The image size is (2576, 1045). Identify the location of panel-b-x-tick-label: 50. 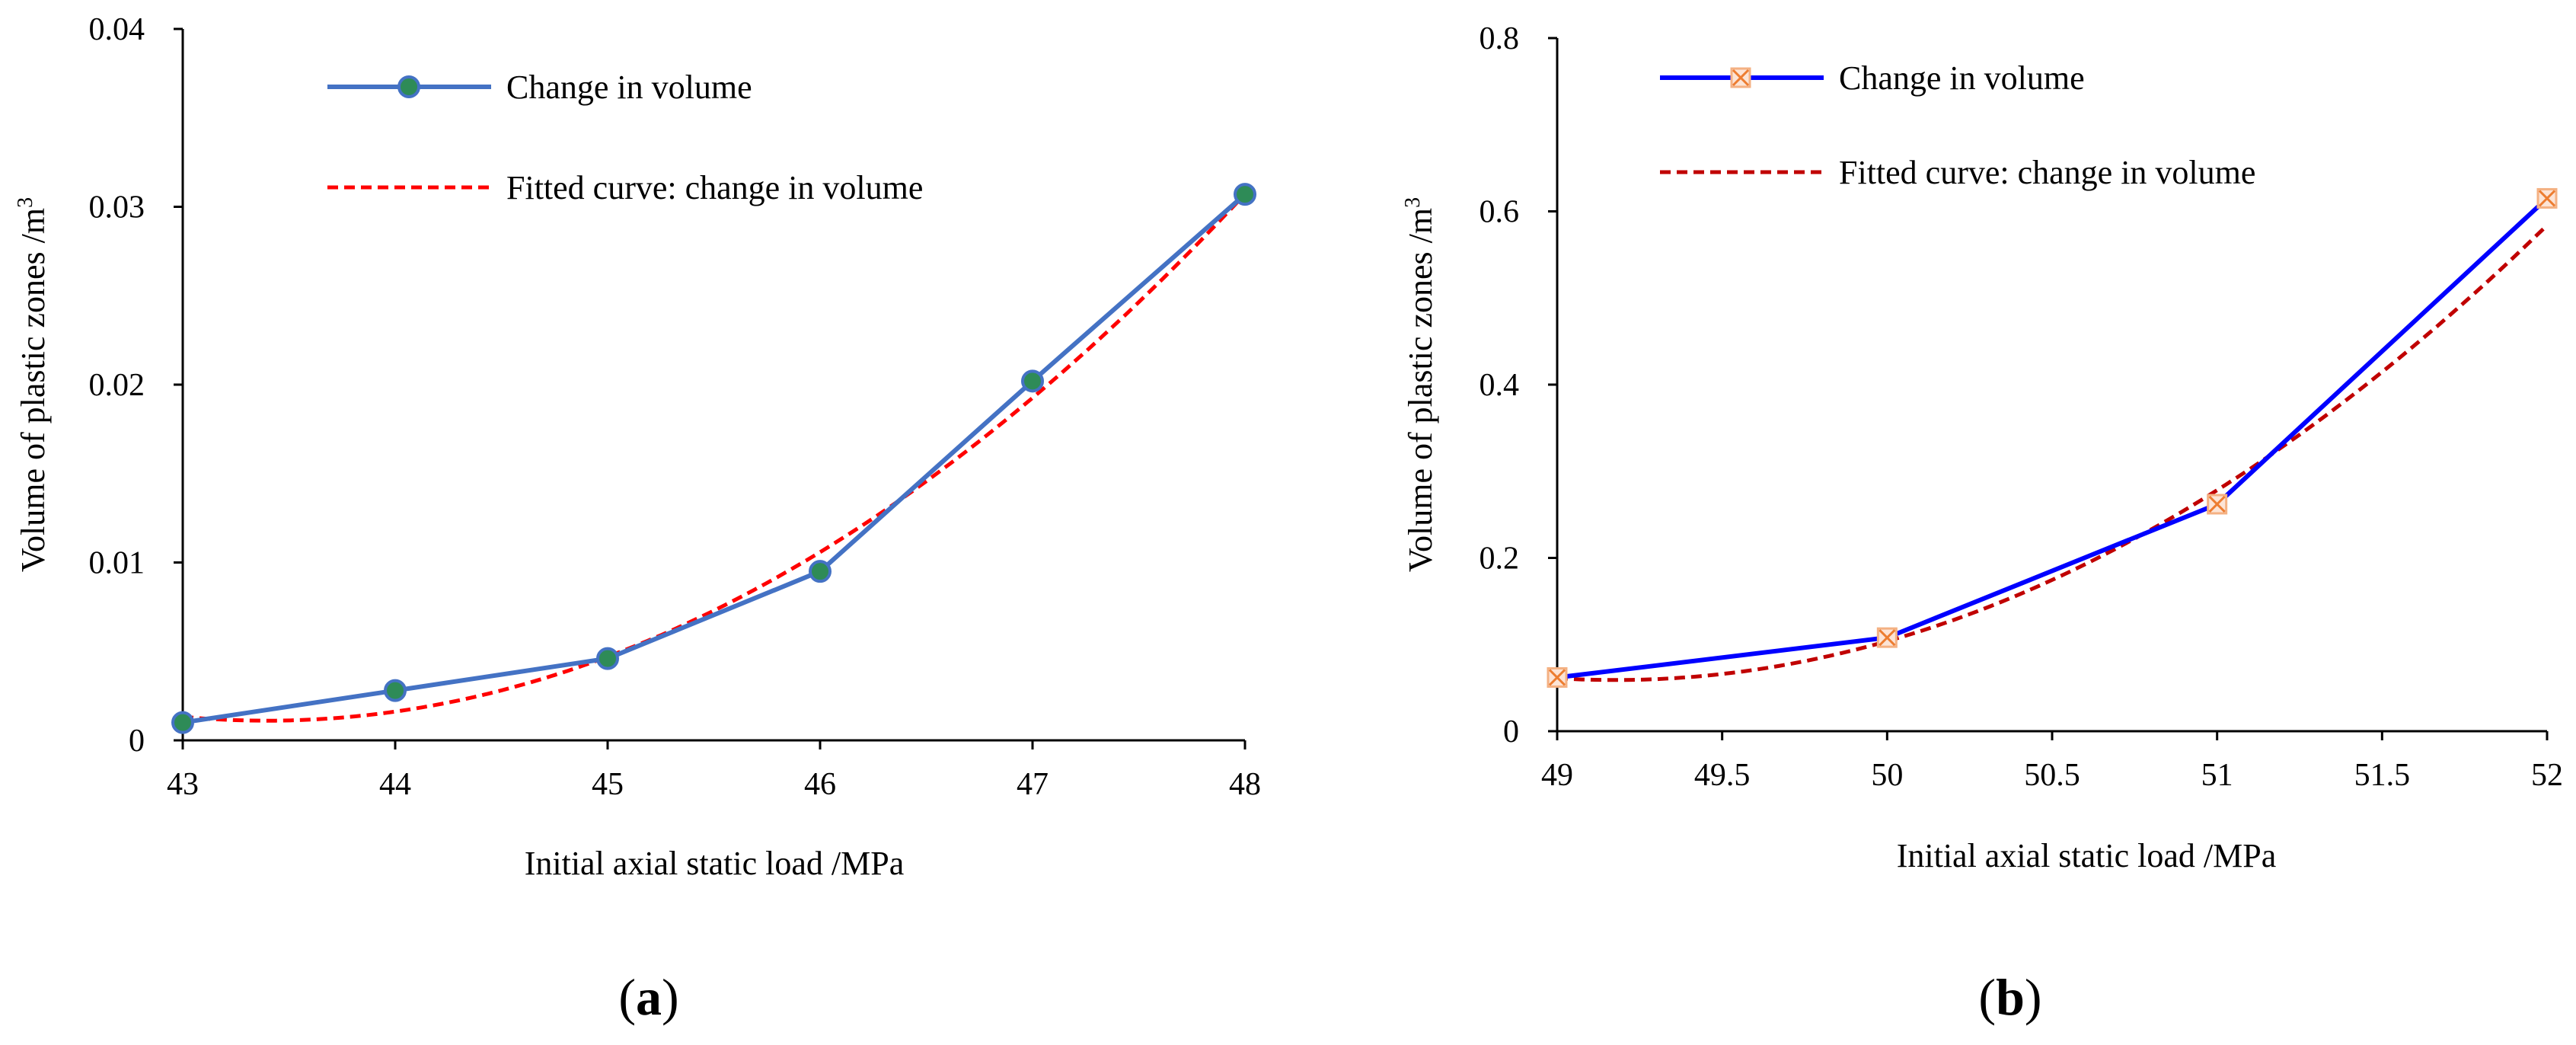
(1887, 775).